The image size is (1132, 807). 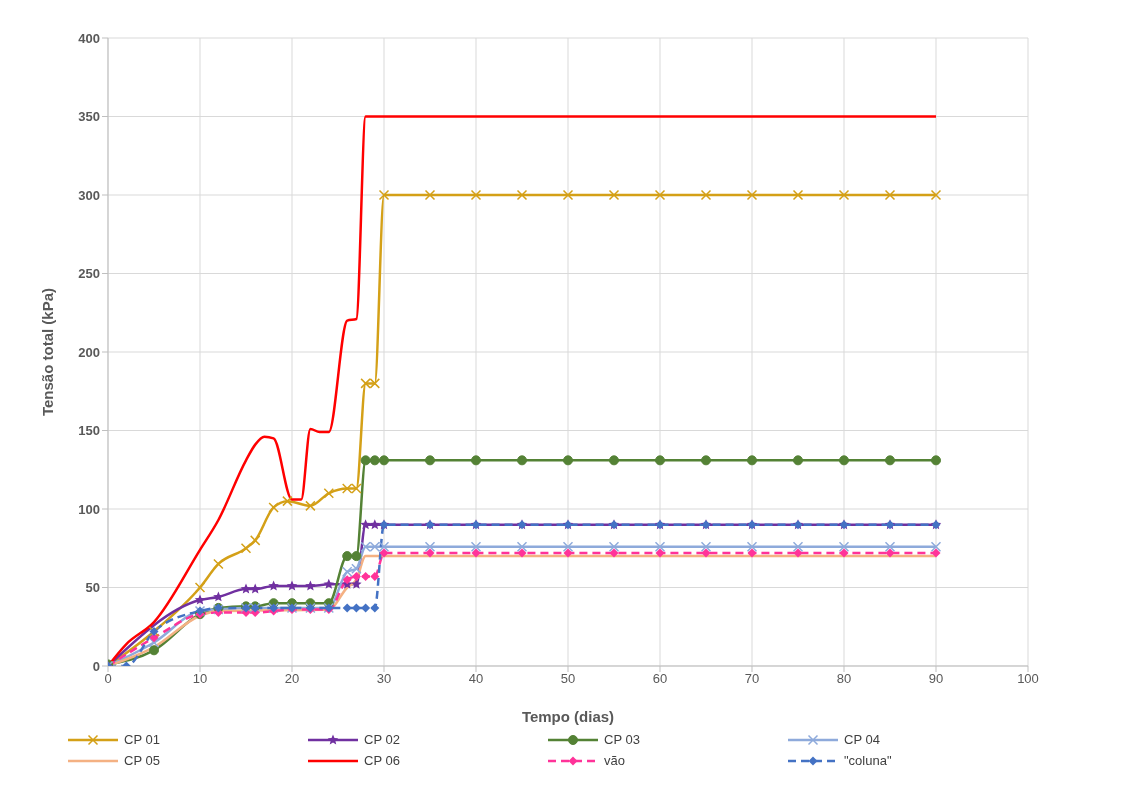 What do you see at coordinates (89, 195) in the screenshot?
I see `y-tick-label: 300` at bounding box center [89, 195].